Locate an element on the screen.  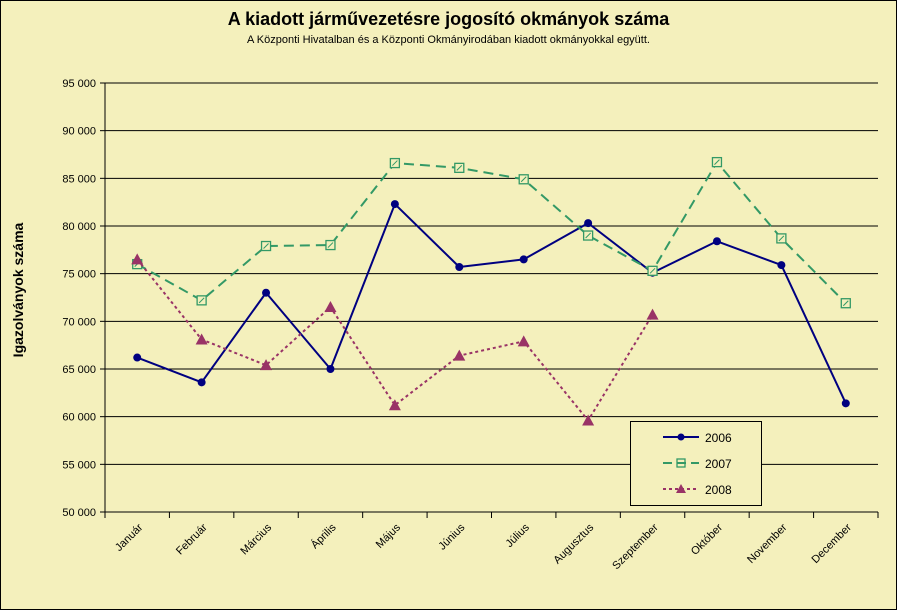
legend-label-2006: 2006 is located at coordinates (718, 438).